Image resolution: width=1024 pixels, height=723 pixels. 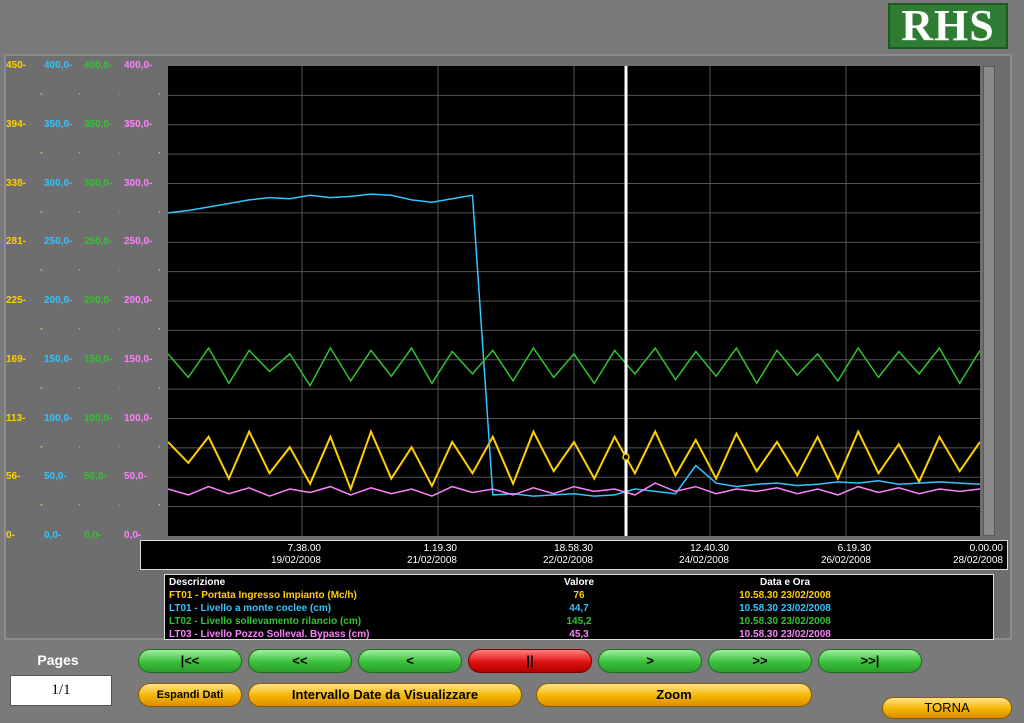 I want to click on legend-value: 45,3, so click(x=579, y=634).